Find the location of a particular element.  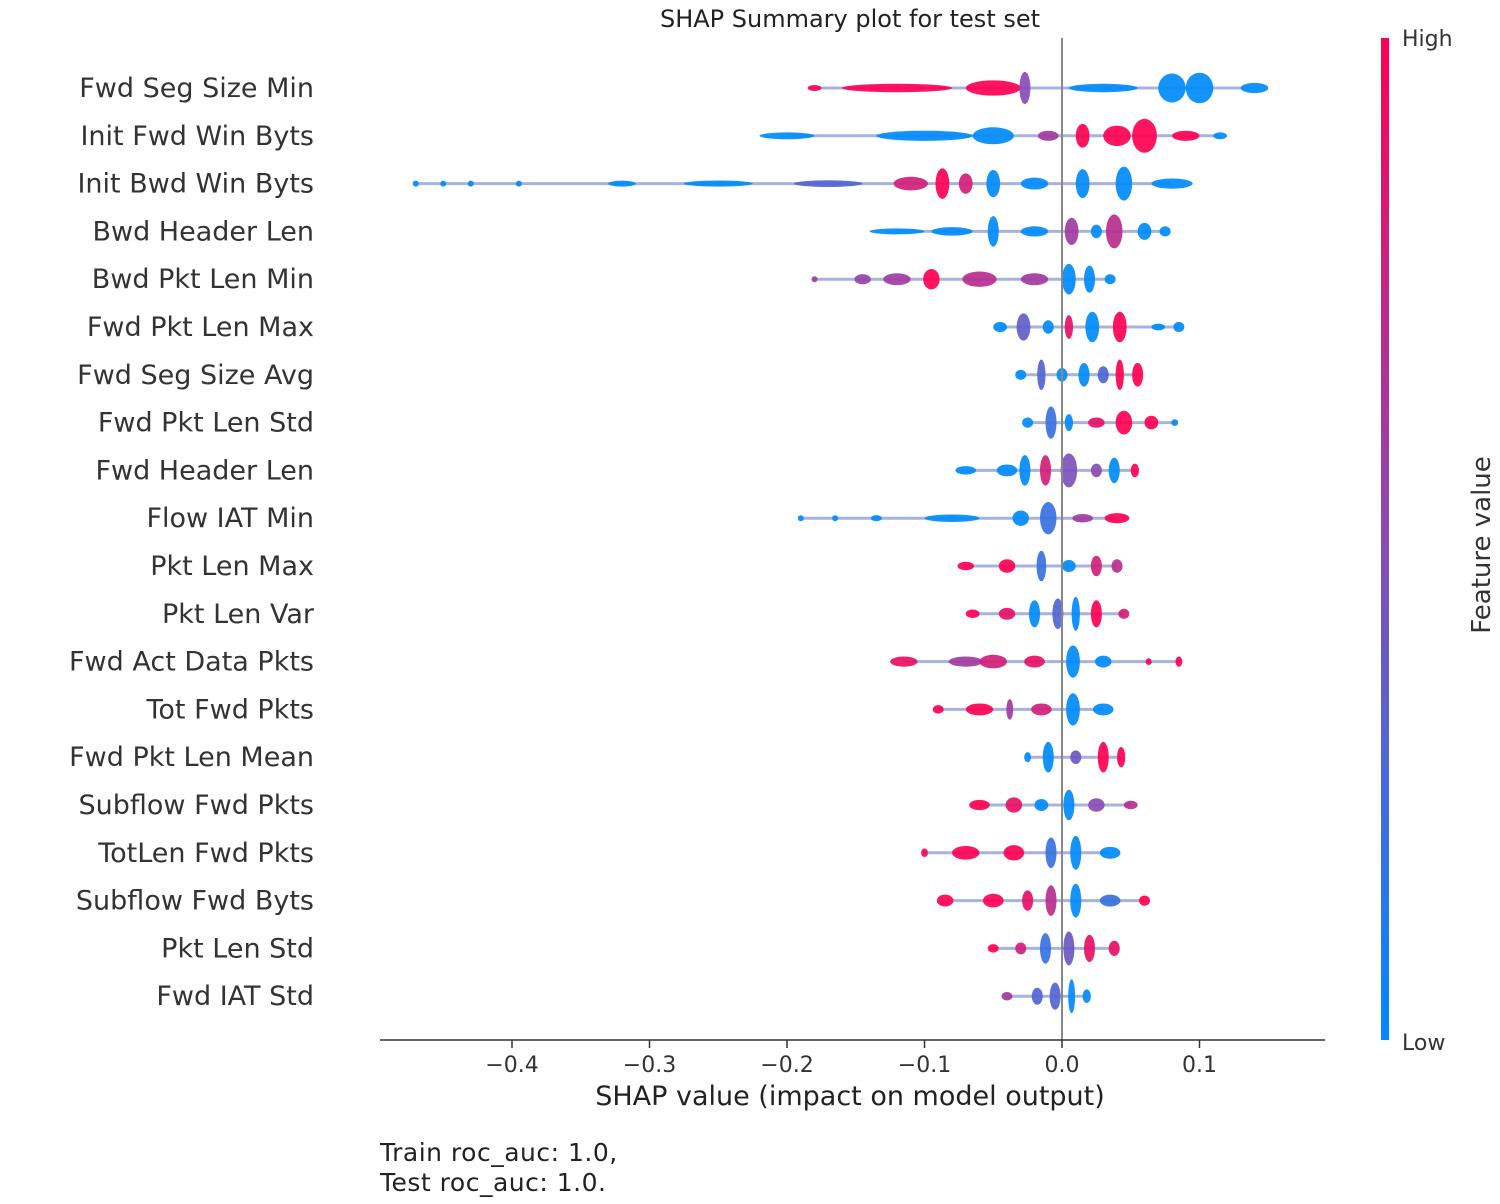

x-tick-label: 0.0 is located at coordinates (1062, 1065).